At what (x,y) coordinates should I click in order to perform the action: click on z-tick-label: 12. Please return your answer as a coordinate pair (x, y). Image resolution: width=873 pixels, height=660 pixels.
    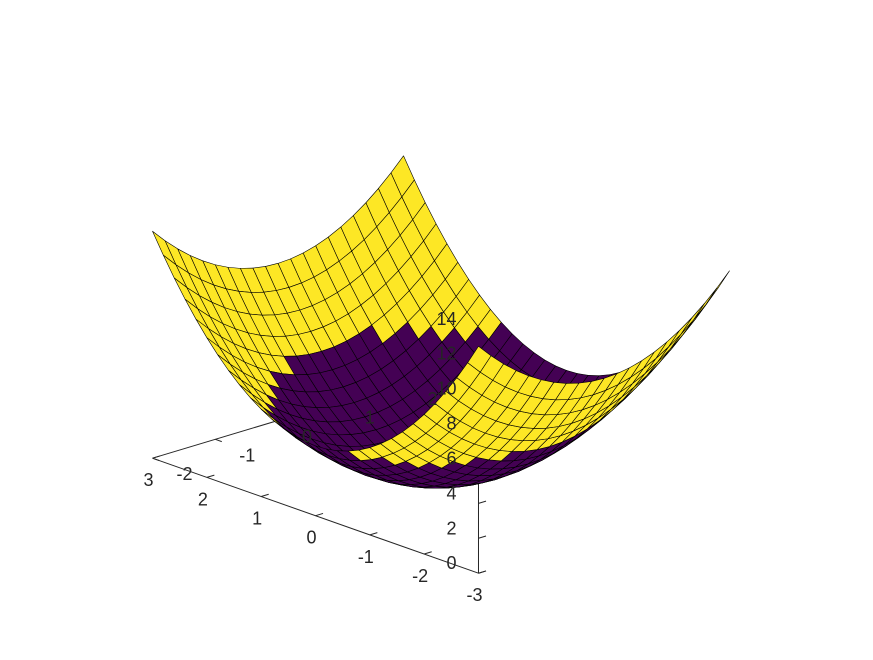
    Looking at the image, I should click on (446, 354).